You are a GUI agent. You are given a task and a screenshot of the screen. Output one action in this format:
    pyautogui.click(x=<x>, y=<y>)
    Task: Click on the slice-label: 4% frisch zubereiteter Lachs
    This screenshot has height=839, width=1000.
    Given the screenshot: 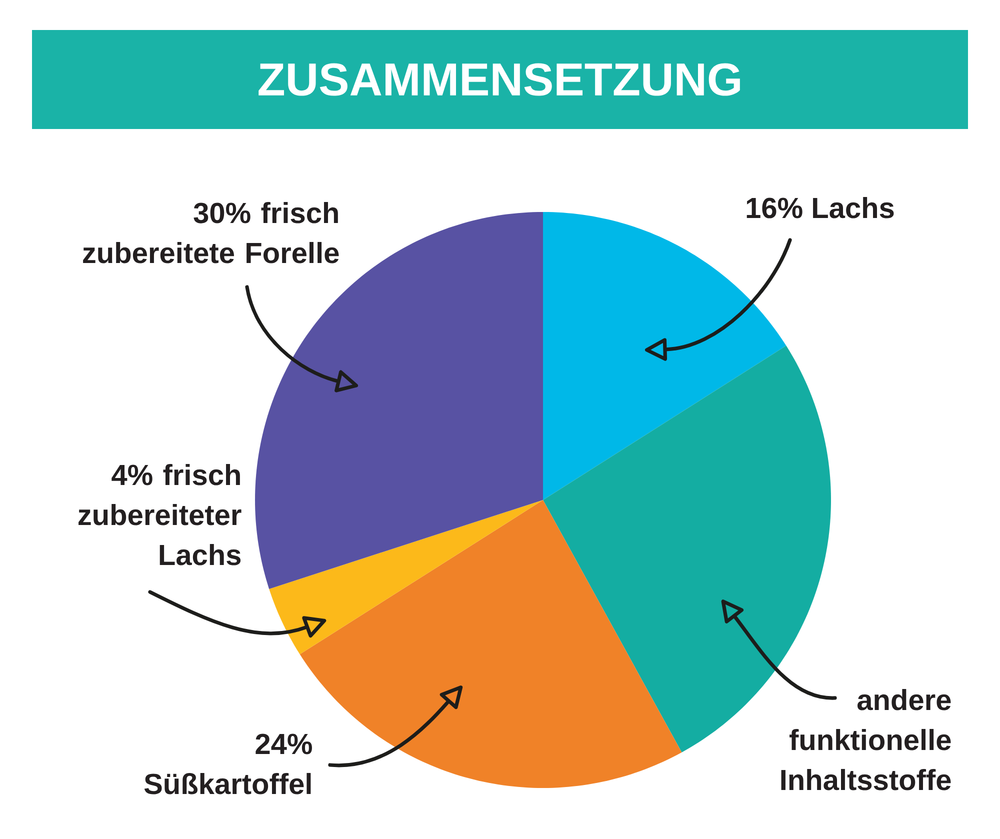 What is the action you would take?
    pyautogui.click(x=160, y=515)
    